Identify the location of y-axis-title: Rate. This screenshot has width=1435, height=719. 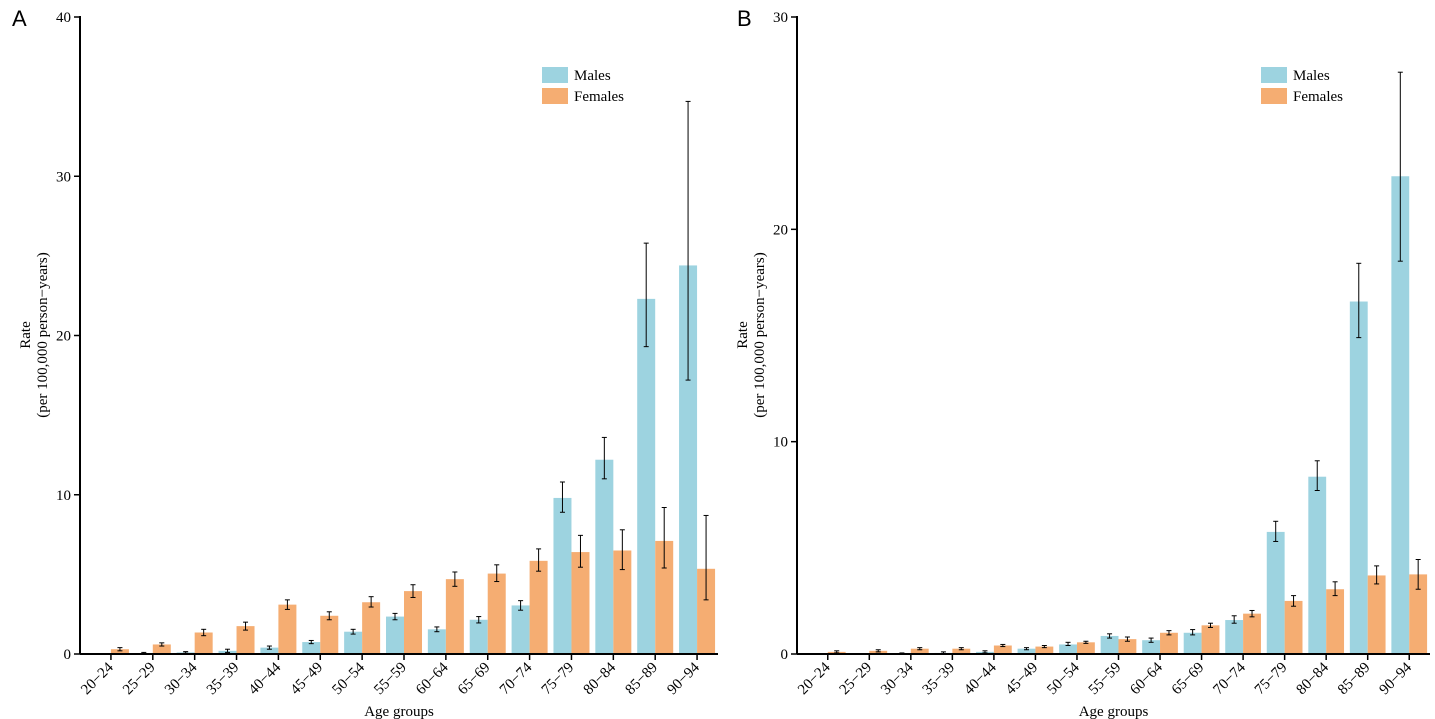
(743, 335).